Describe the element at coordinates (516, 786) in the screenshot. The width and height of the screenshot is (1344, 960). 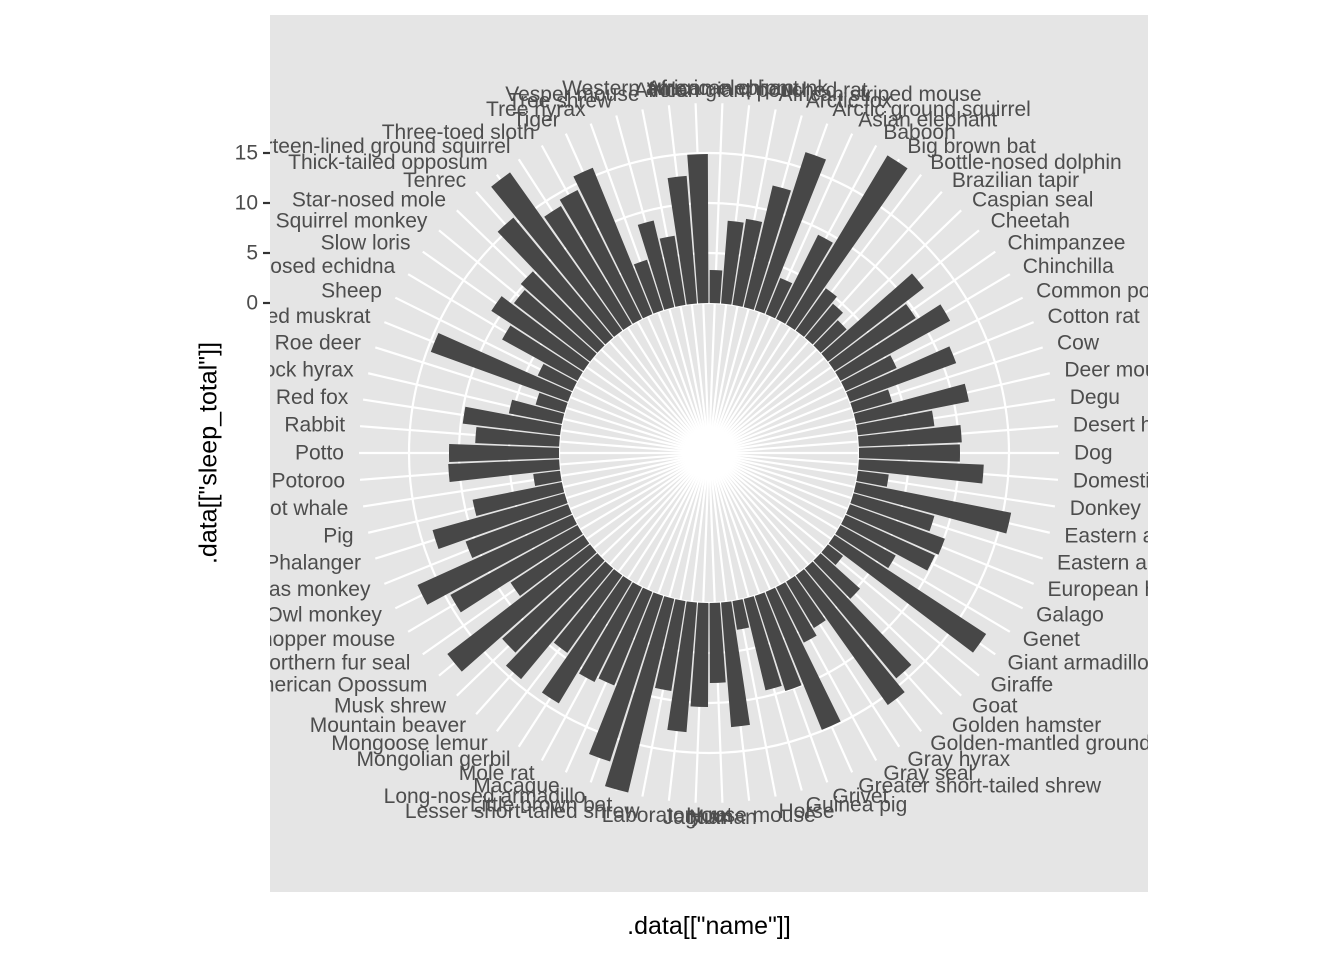
I see `category-label: Macaque` at that location.